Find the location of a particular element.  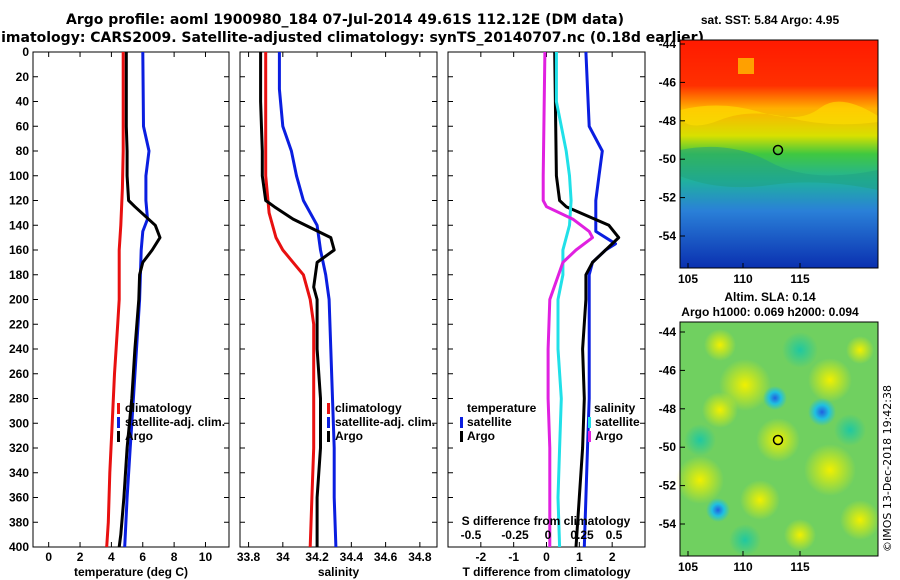

x-tick-label: 34.8 is located at coordinates (420, 557).